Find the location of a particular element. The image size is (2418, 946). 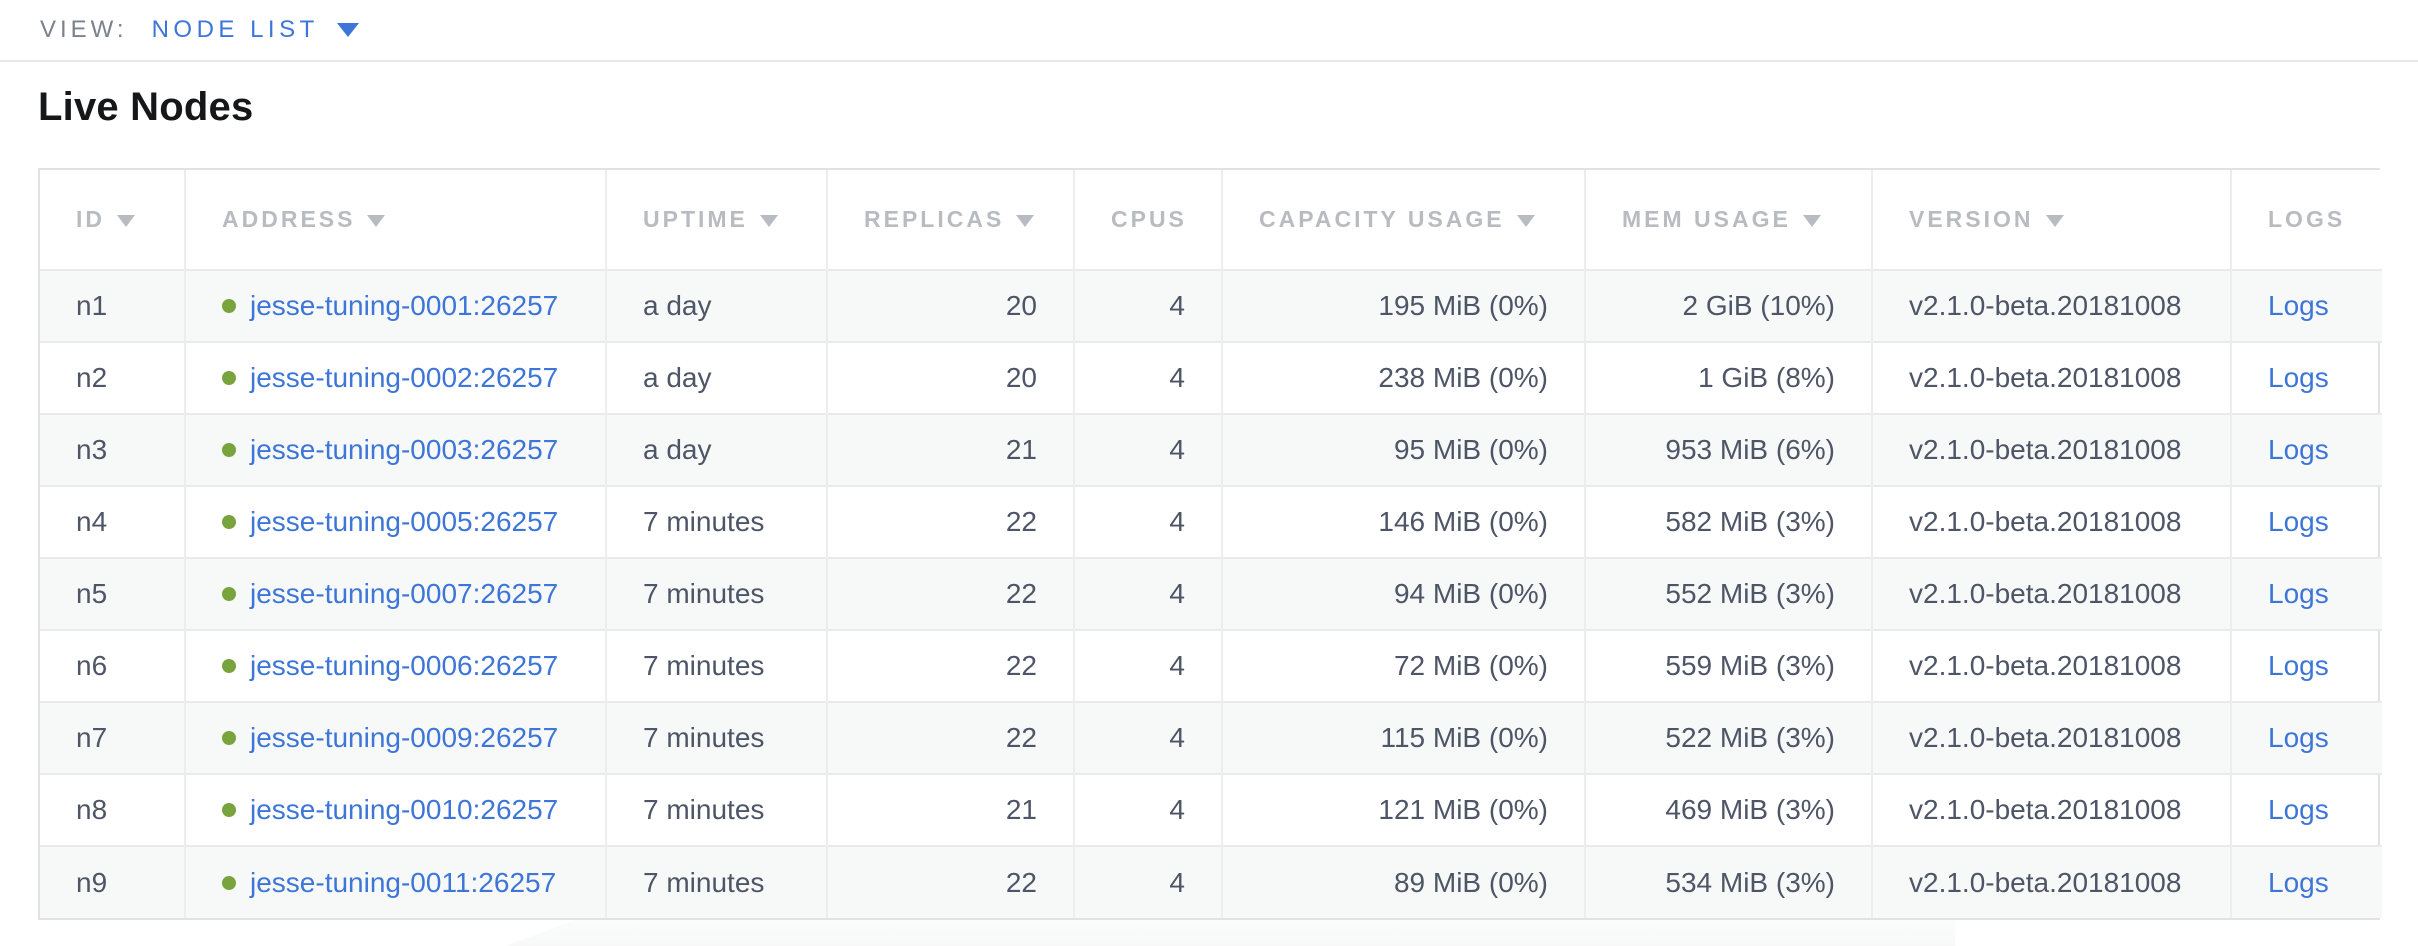

column-header-id: ID is located at coordinates (112, 220).